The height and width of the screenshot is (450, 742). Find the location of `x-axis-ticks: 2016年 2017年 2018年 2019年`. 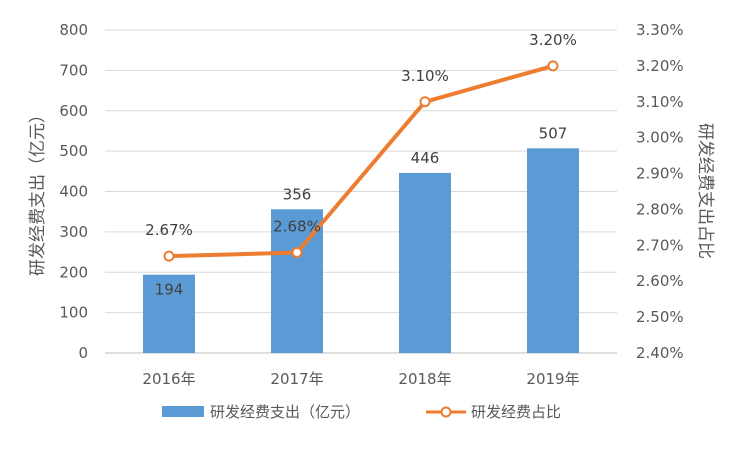

x-axis-ticks: 2016年 2017年 2018年 2019年 is located at coordinates (360, 379).